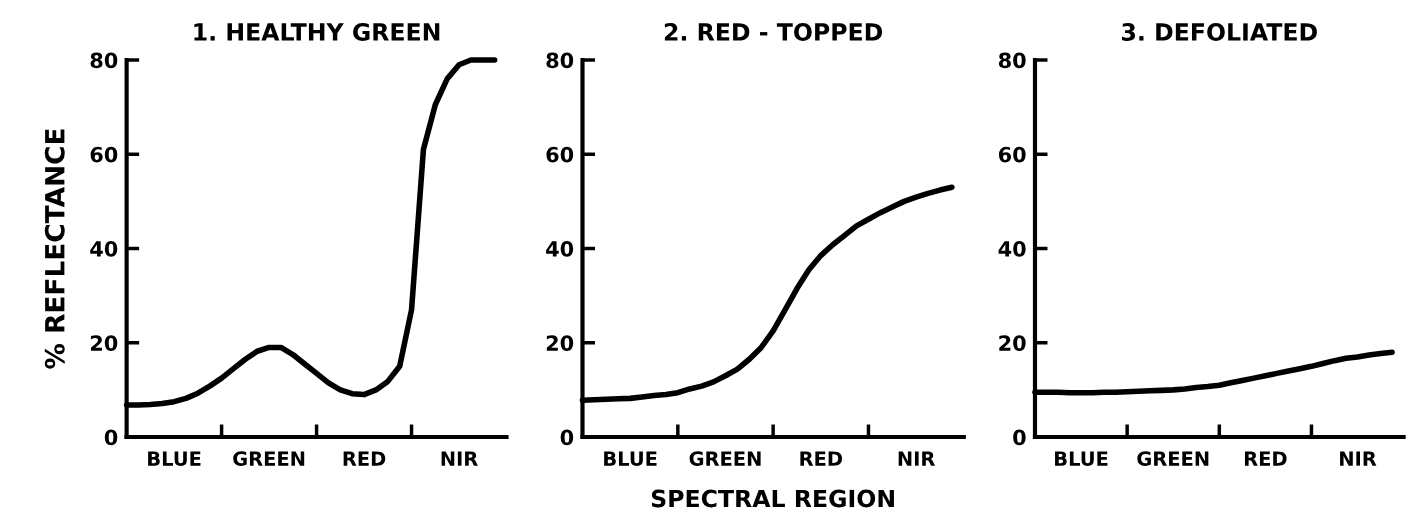  What do you see at coordinates (54, 249) in the screenshot?
I see `y-axis-title: % REFLECTANCE` at bounding box center [54, 249].